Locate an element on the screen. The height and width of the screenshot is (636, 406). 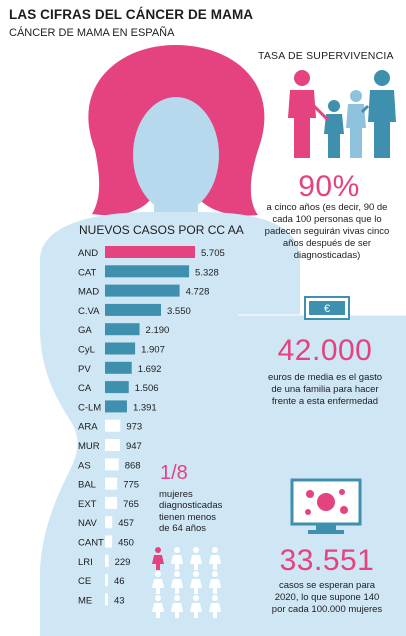
bar-category-label: CyL is located at coordinates (86, 350).